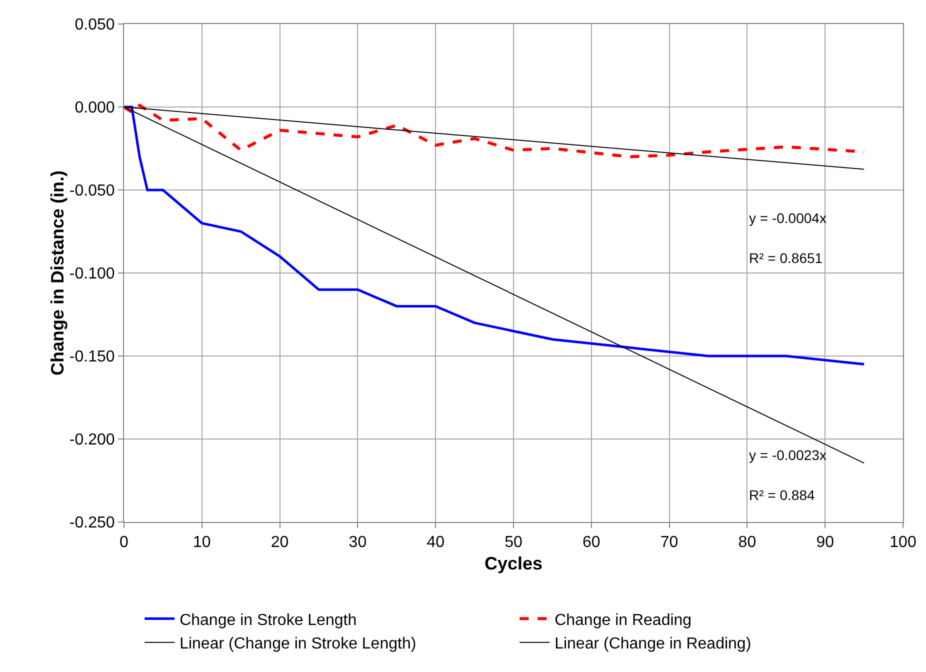 The width and height of the screenshot is (926, 672). I want to click on y-tick-label: -0.250, so click(92, 523).